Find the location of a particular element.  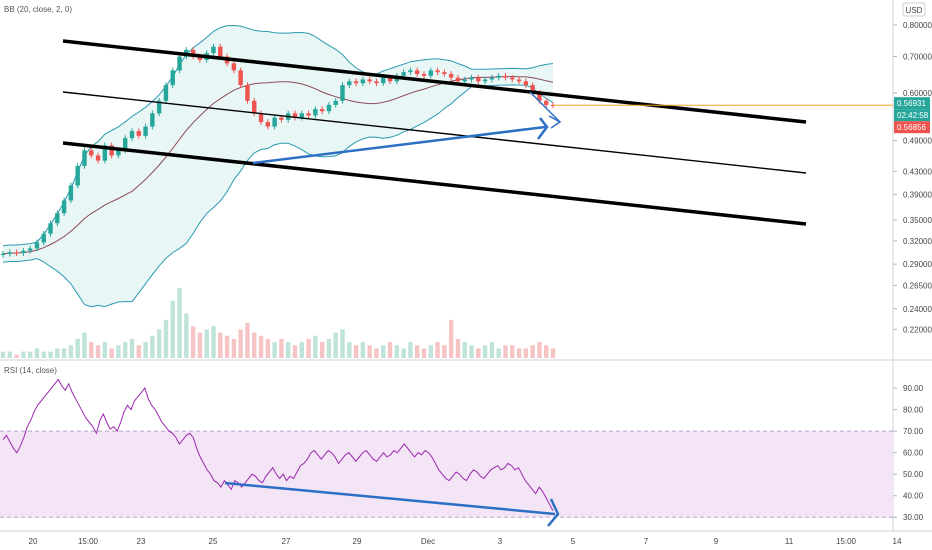

rsi-axis-label: 90.00 is located at coordinates (913, 388).